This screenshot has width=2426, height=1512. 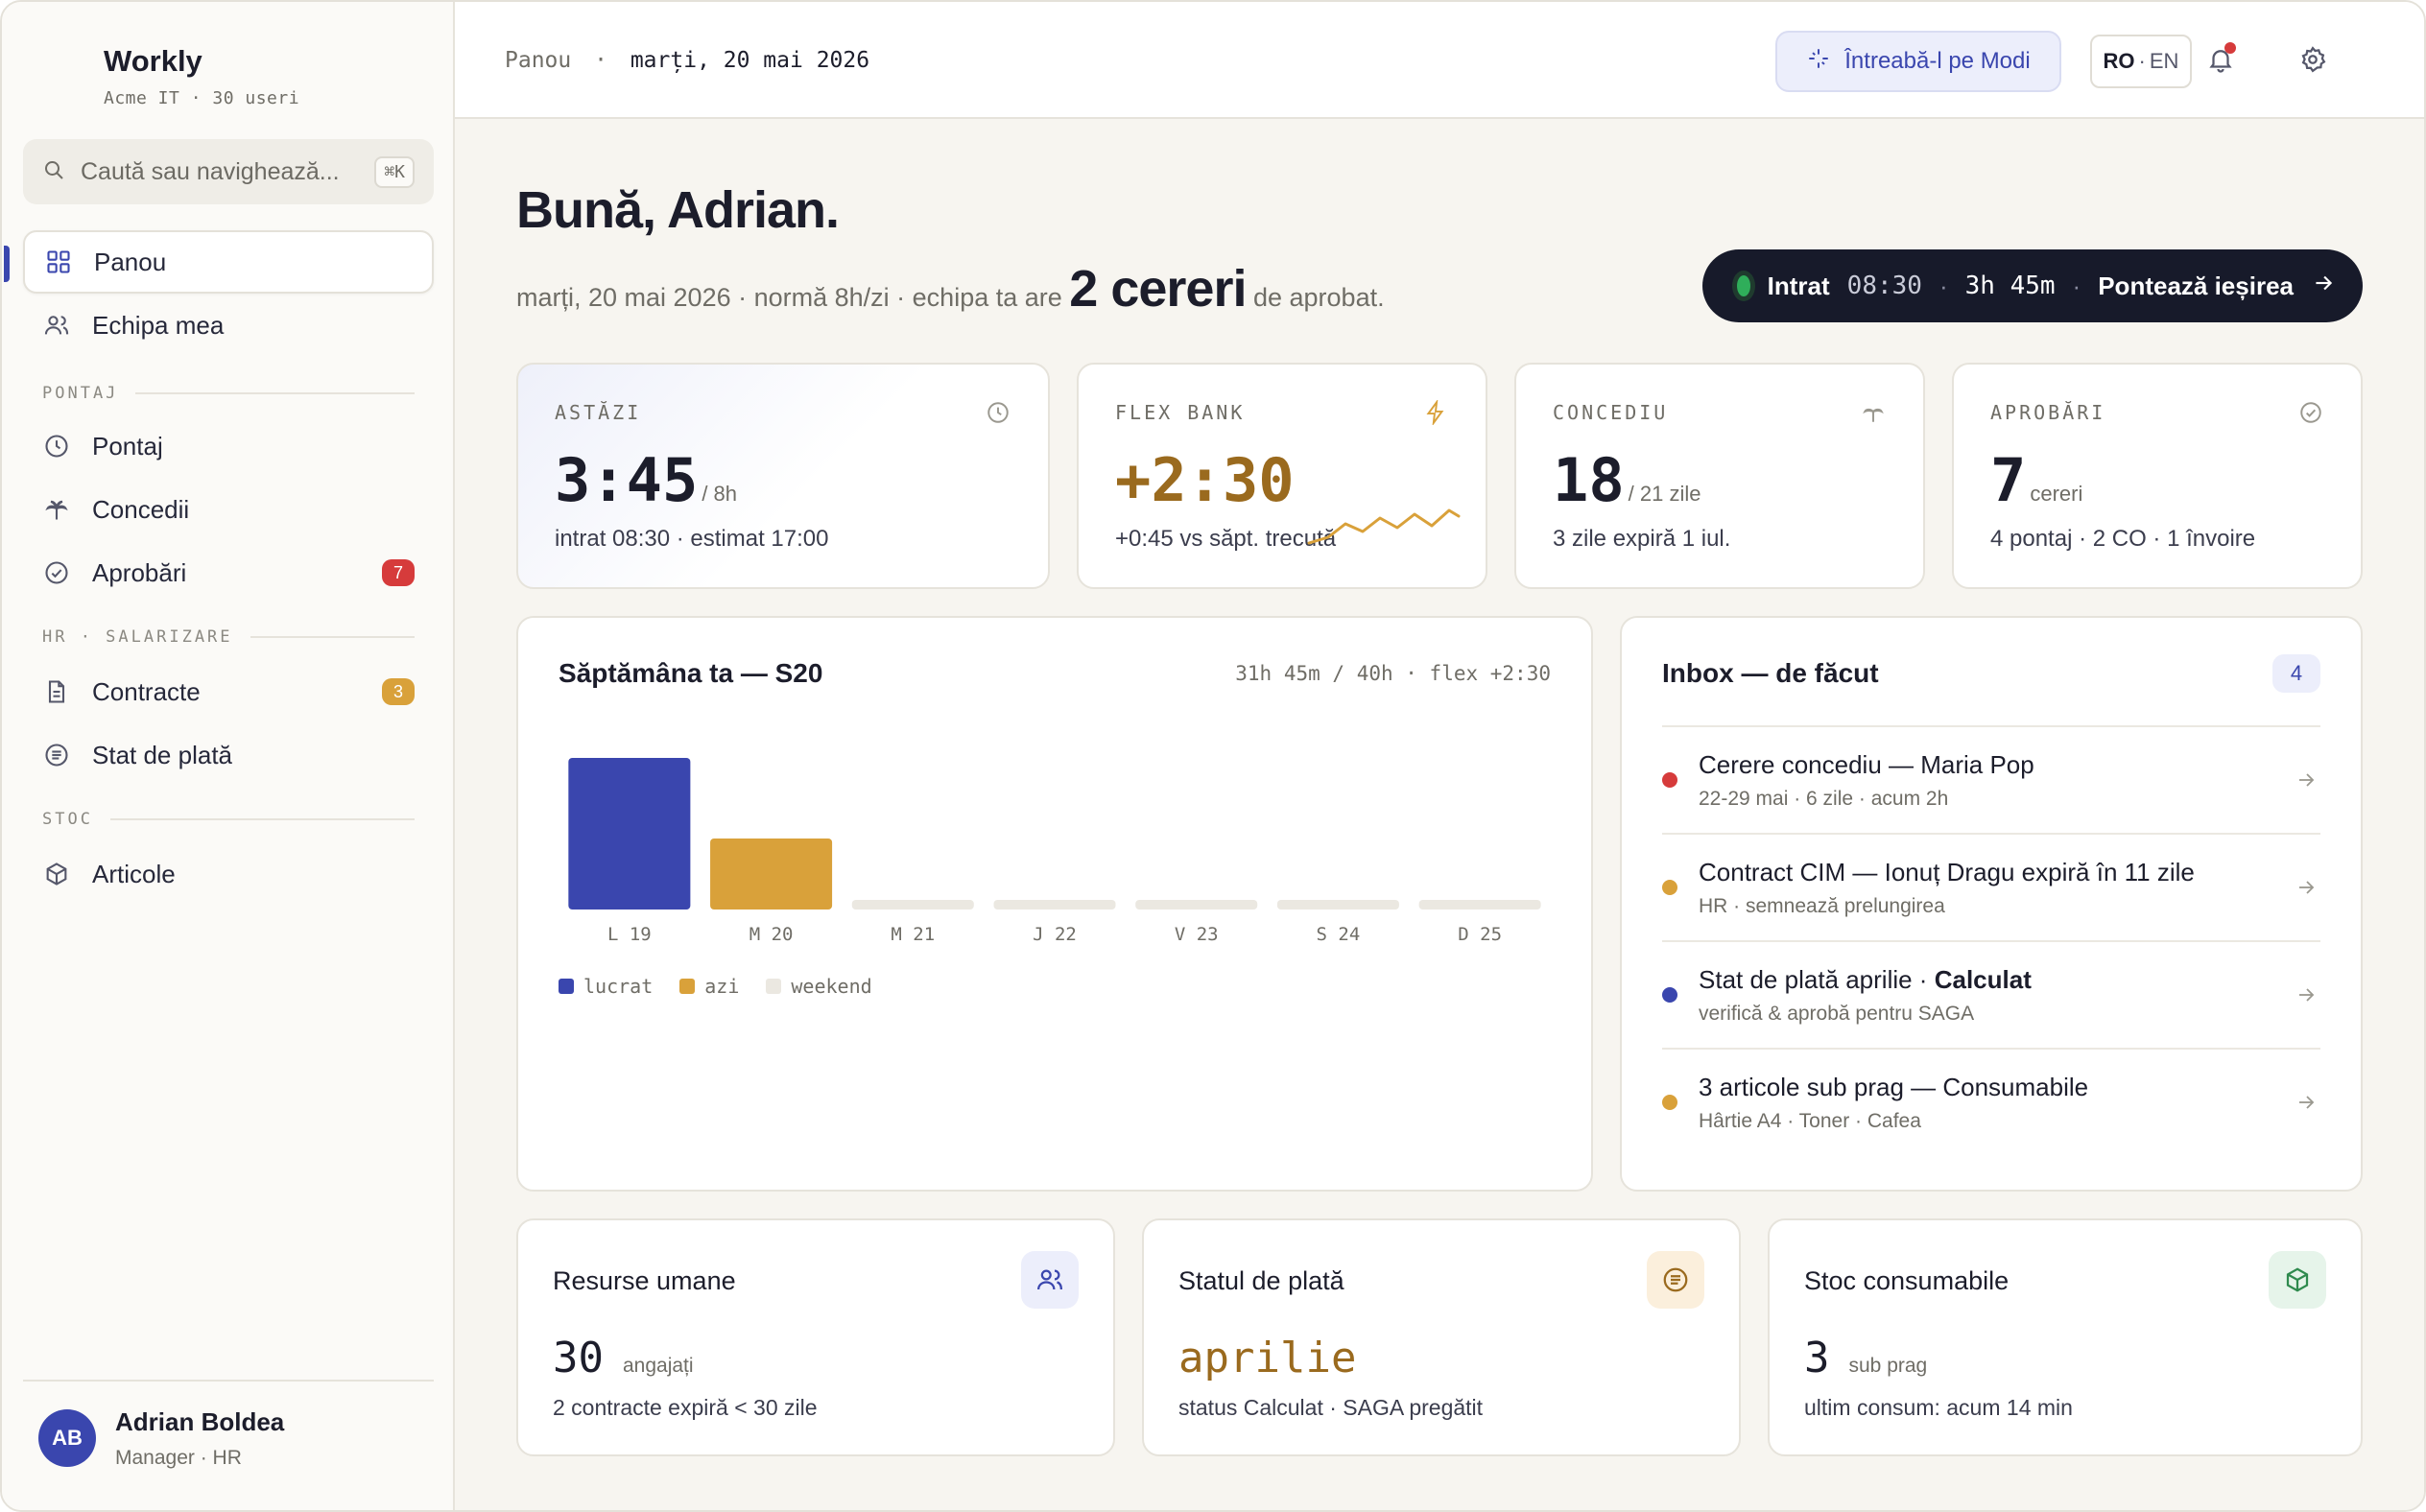 What do you see at coordinates (678, 210) in the screenshot?
I see `greeting-title: Bună, Adrian.` at bounding box center [678, 210].